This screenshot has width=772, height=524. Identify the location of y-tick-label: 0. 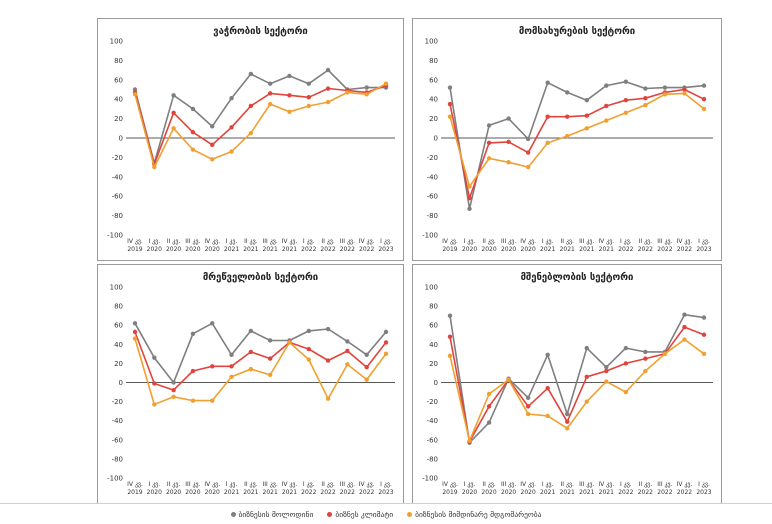
(121, 383).